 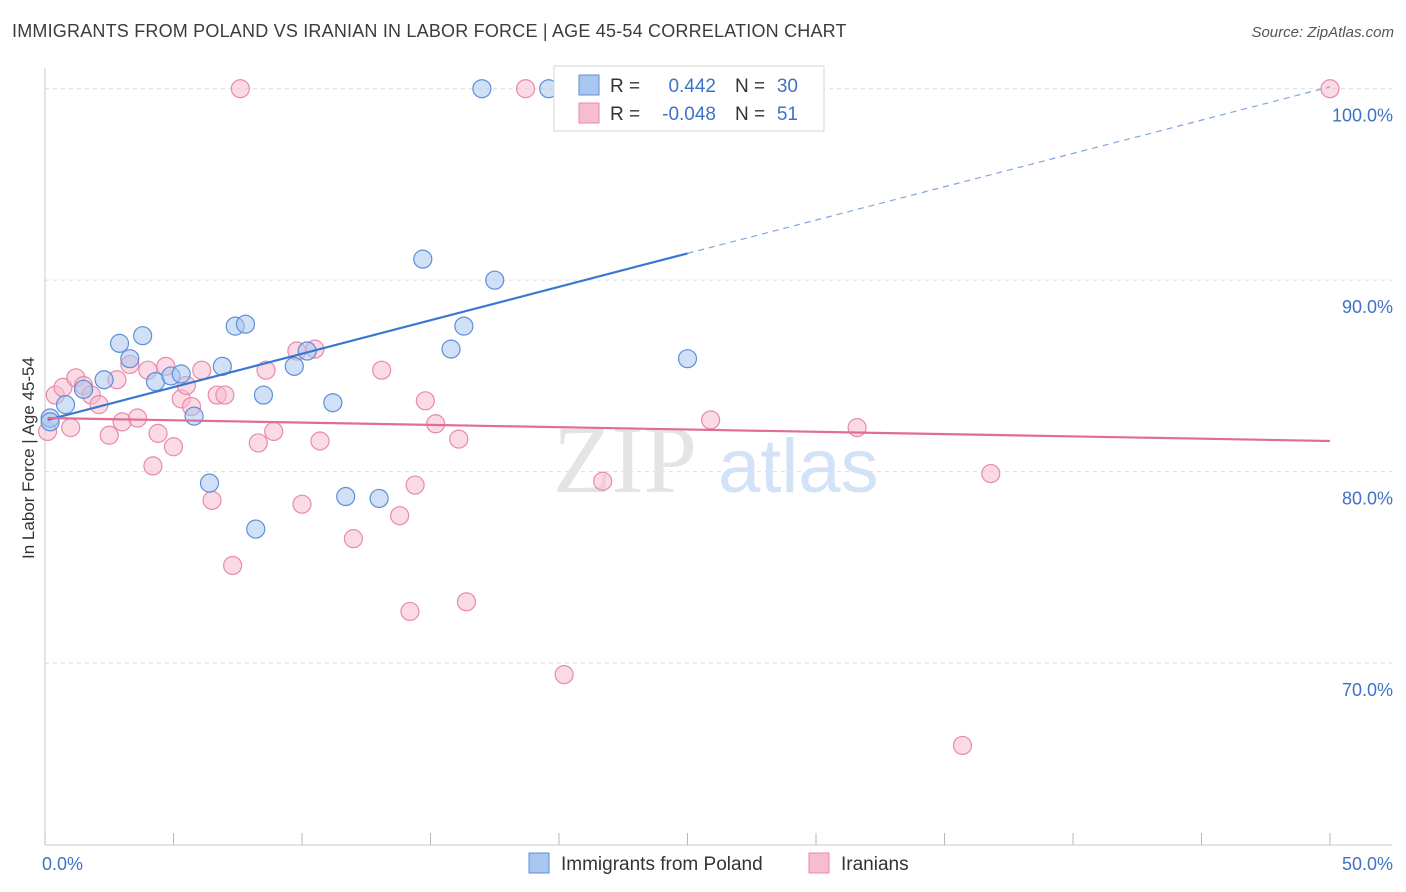 What do you see at coordinates (1367, 864) in the screenshot?
I see `x-tick-label-max: 50.0%` at bounding box center [1367, 864].